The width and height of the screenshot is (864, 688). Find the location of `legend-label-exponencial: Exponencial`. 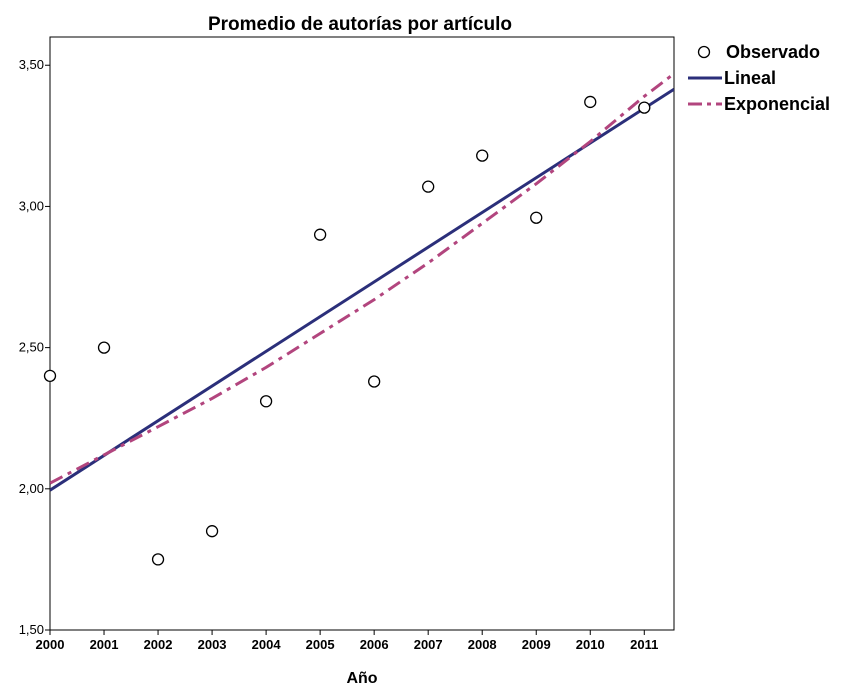

legend-label-exponencial: Exponencial is located at coordinates (777, 104).